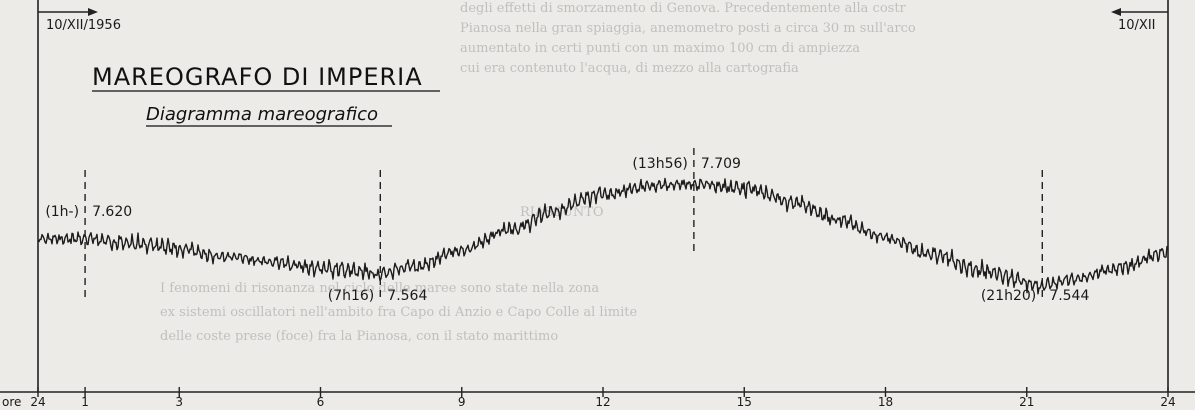 The height and width of the screenshot is (410, 1195). I want to click on annotation-value: 7.564, so click(407, 296).